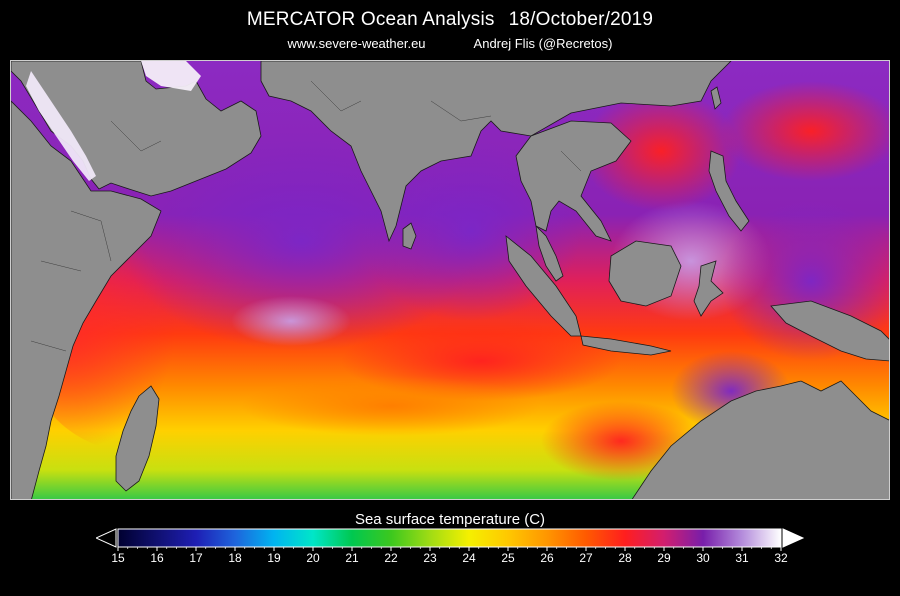 The image size is (900, 596). Describe the element at coordinates (805, 131) in the screenshot. I see `north-pacific-region` at that location.